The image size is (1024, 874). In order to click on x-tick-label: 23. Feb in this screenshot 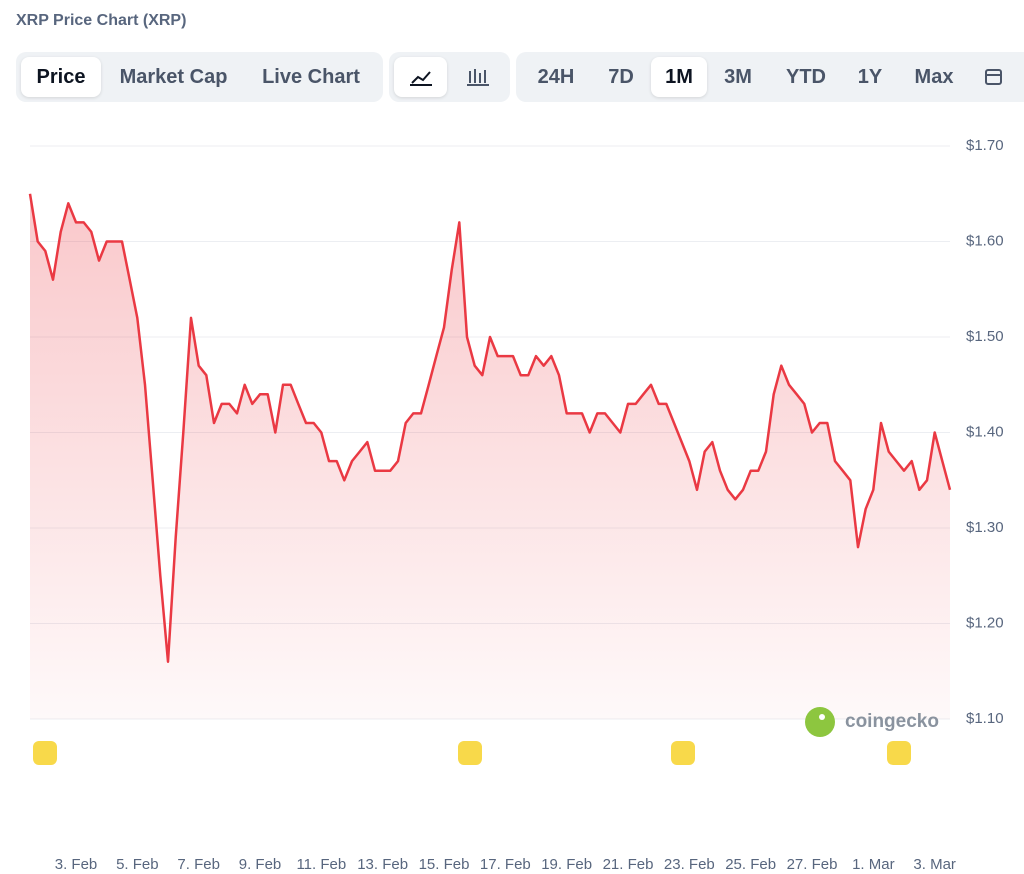, I will do `click(689, 864)`.